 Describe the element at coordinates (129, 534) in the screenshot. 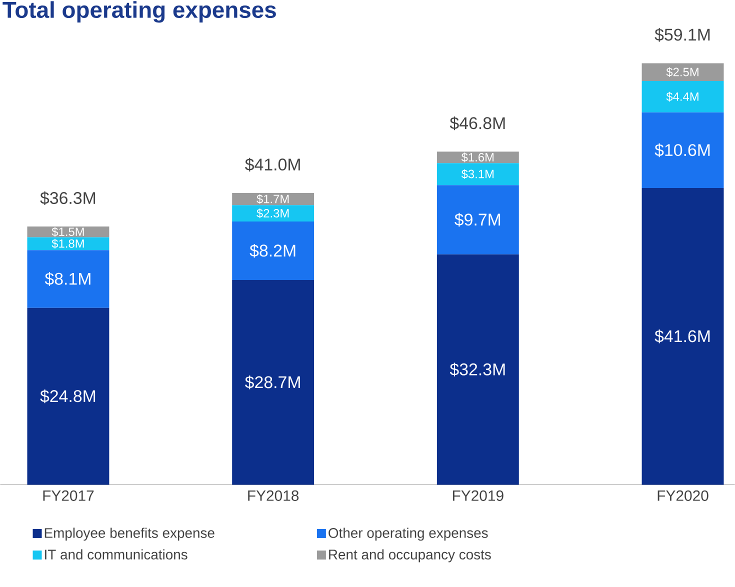

I see `legend-label: Employee benefits expense` at that location.